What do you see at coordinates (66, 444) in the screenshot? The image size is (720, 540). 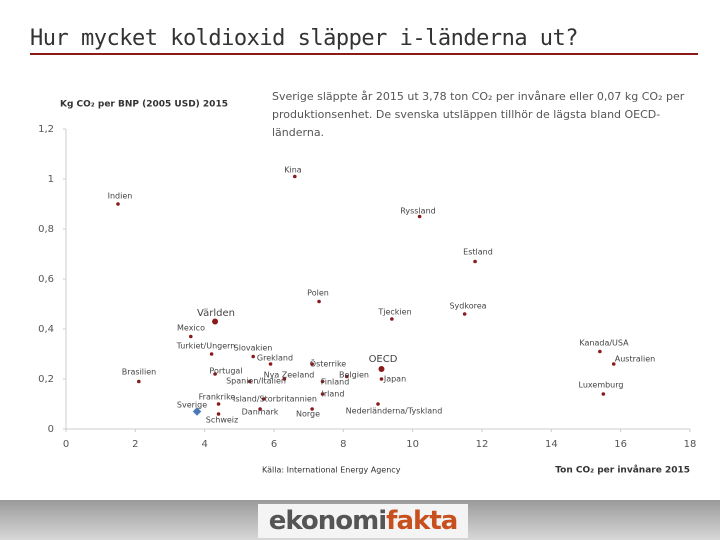 I see `x-tick-label: 0` at bounding box center [66, 444].